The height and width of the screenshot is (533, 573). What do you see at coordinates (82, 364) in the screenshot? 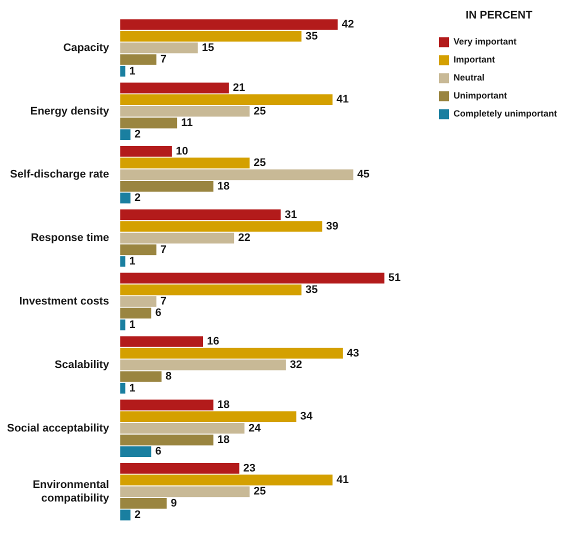
I see `y-tick-label: Scalability` at bounding box center [82, 364].